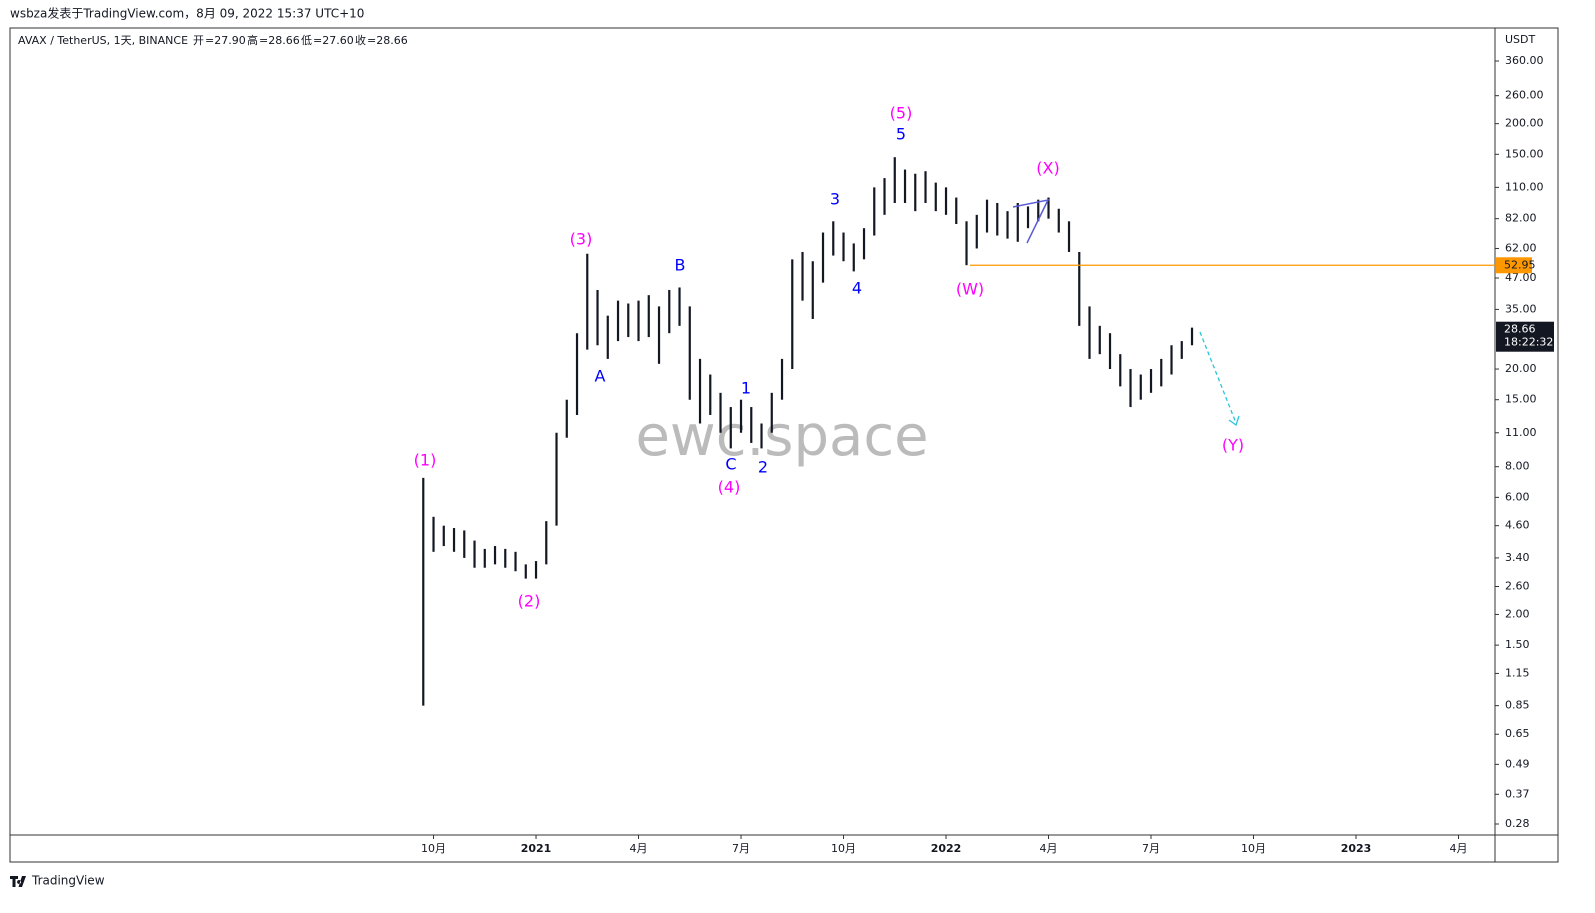  I want to click on x-tick-label: 2023, so click(1356, 848).